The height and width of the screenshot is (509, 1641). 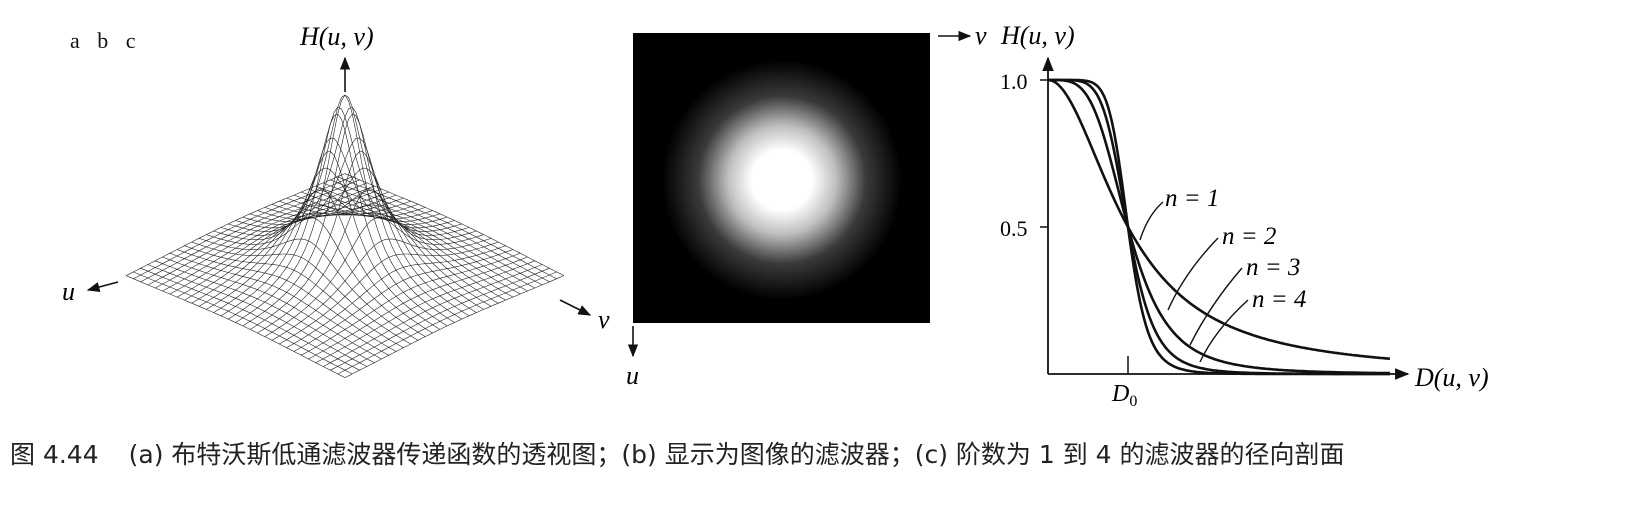 What do you see at coordinates (1279, 299) in the screenshot?
I see `curve-label-n4: n = 4` at bounding box center [1279, 299].